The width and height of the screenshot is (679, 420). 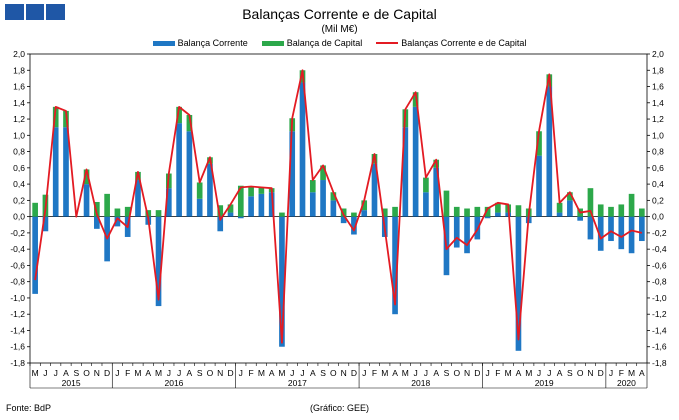 I want to click on y-tick-label-right: 1,2, so click(x=658, y=119).